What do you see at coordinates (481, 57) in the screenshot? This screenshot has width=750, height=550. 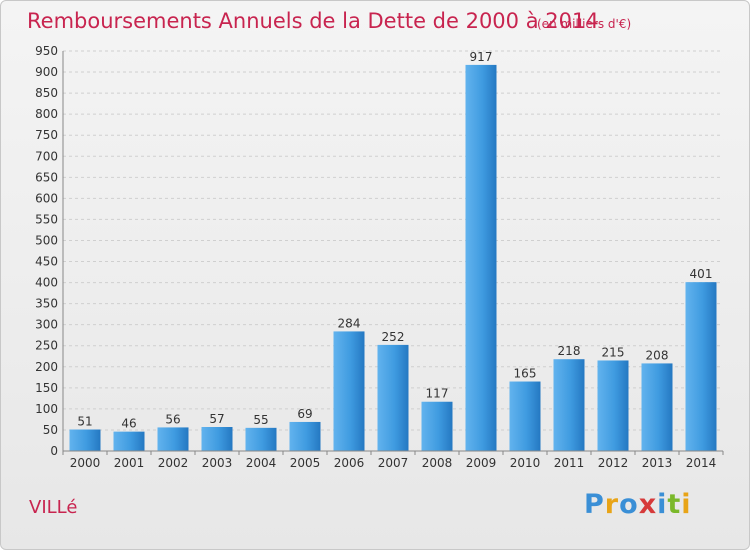 I see `bar-value-label: 917` at bounding box center [481, 57].